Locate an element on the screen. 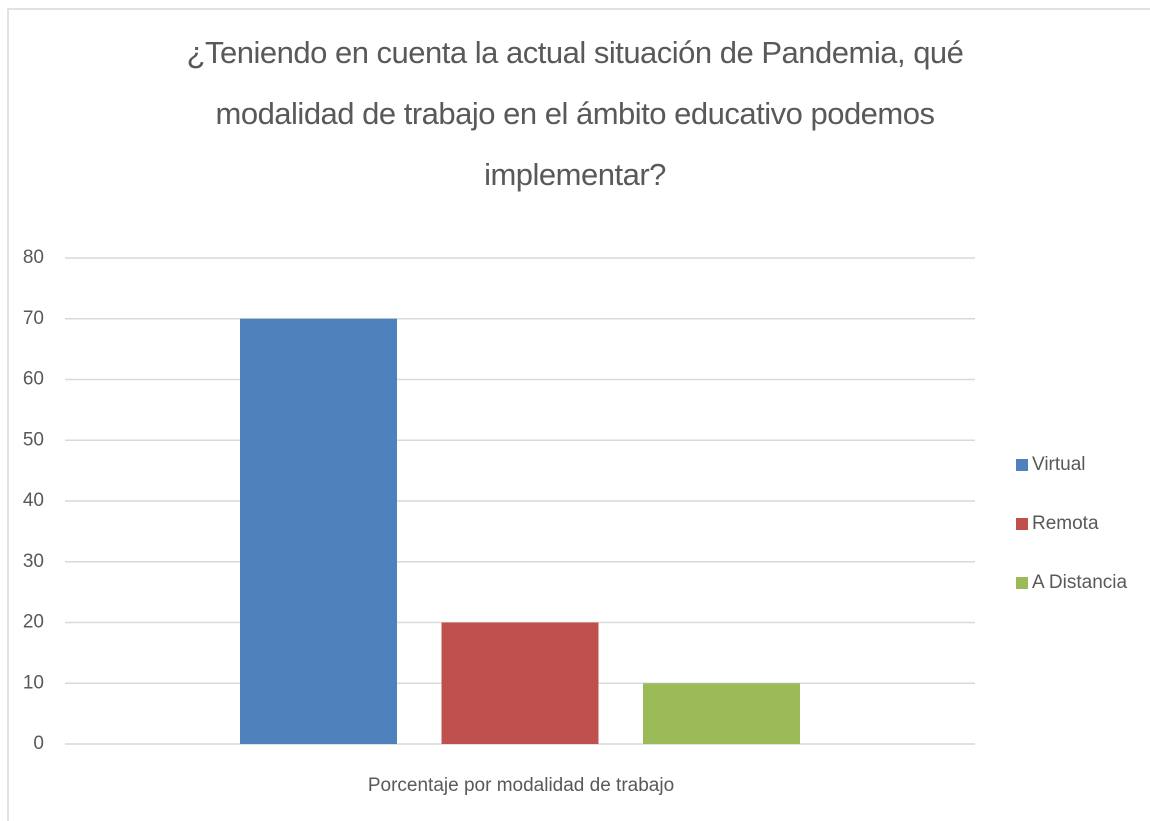  y-tick-label: 30 is located at coordinates (33, 561).